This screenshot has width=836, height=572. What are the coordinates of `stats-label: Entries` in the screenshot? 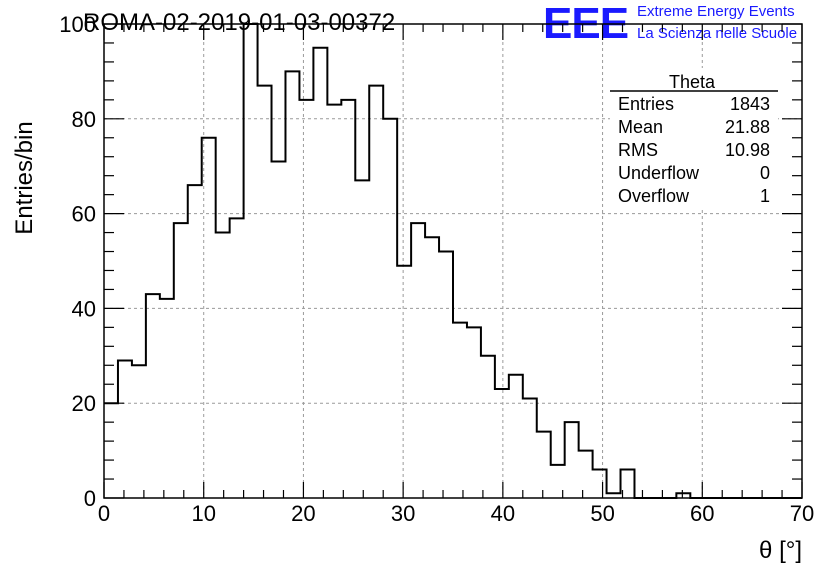 It's located at (646, 104).